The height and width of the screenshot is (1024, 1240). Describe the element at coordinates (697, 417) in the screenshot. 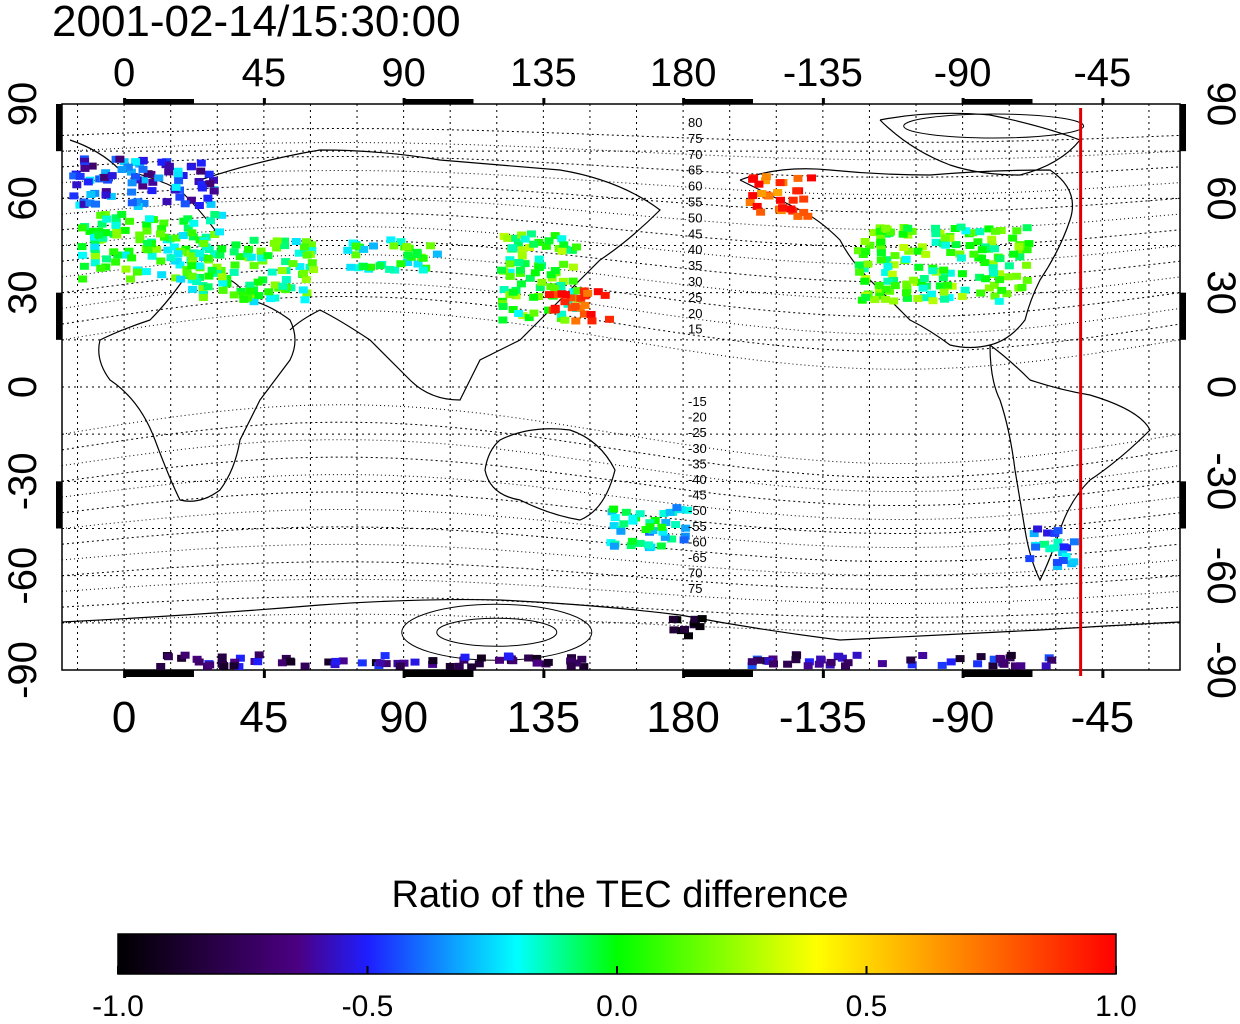

I see `contour-label: -20` at that location.